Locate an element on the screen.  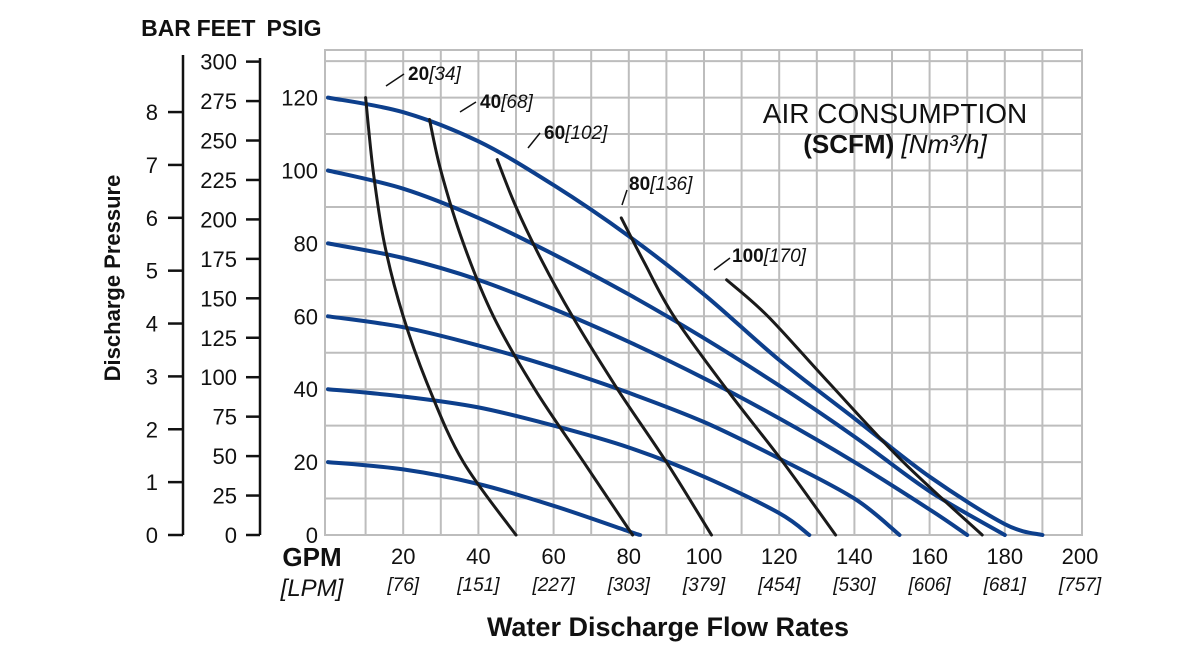
air-curve-label: 100[170] is located at coordinates (769, 256).